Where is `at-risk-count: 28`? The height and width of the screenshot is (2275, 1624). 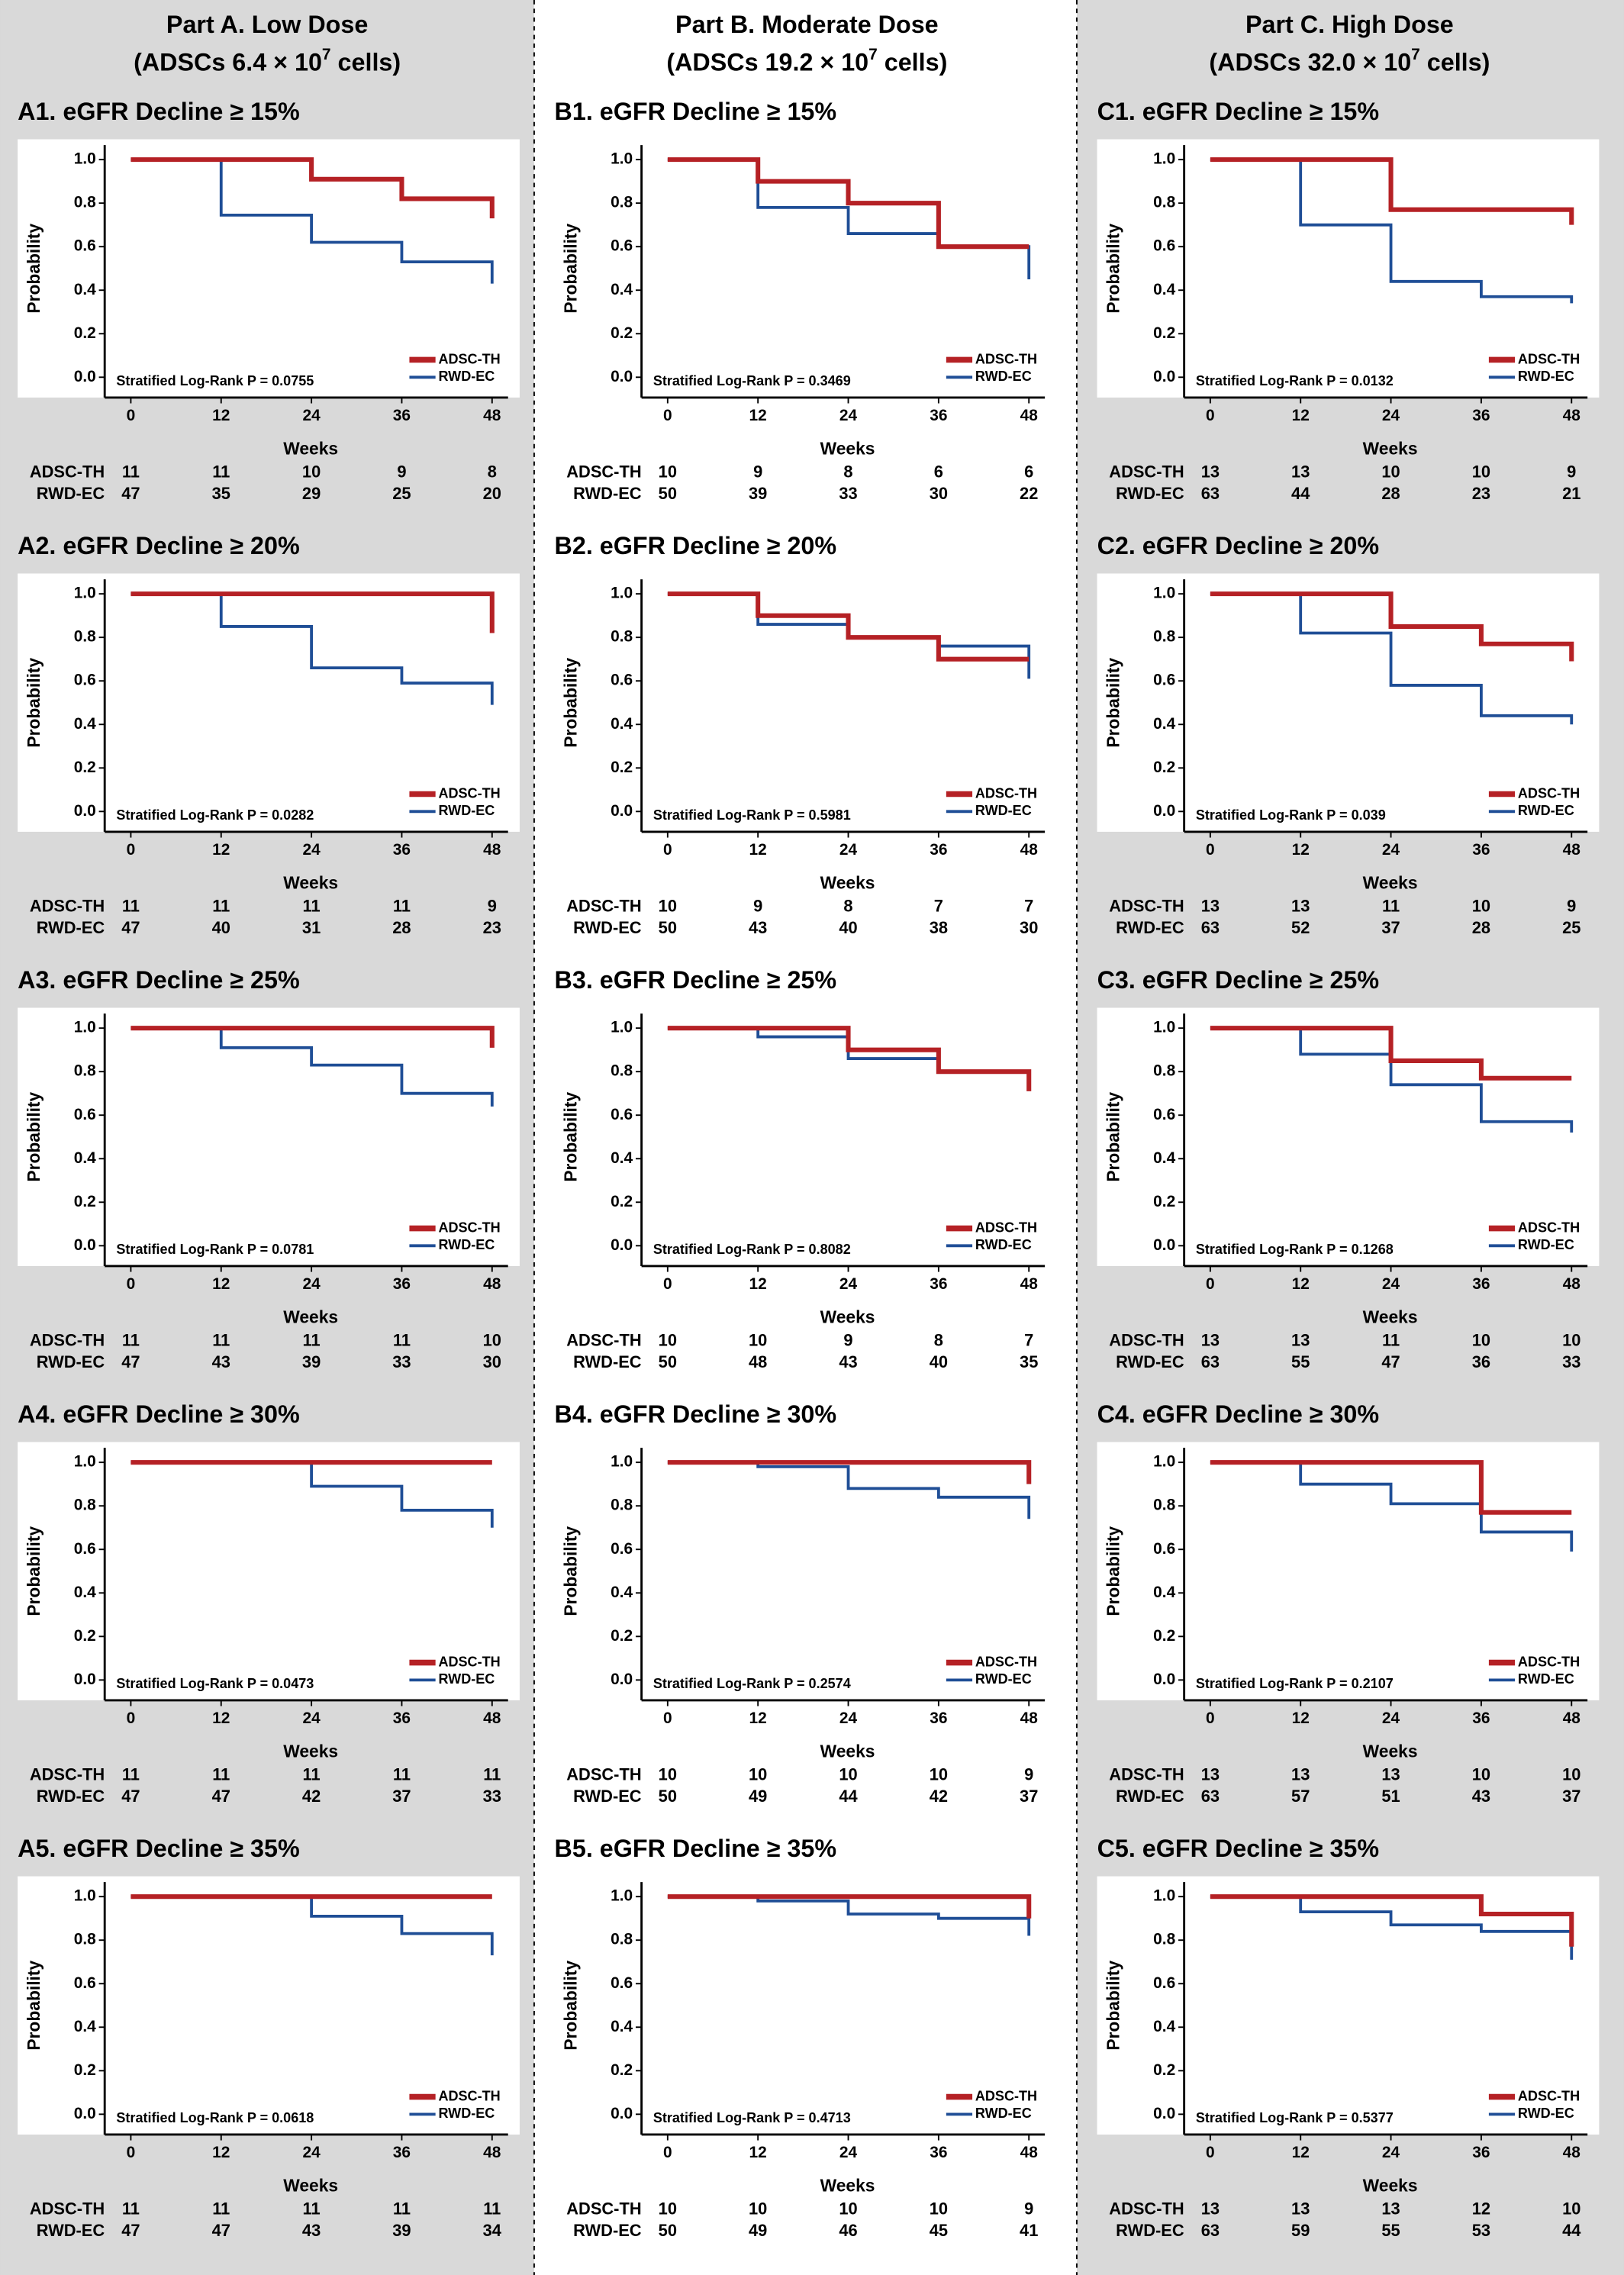
at-risk-count: 28 is located at coordinates (1481, 927).